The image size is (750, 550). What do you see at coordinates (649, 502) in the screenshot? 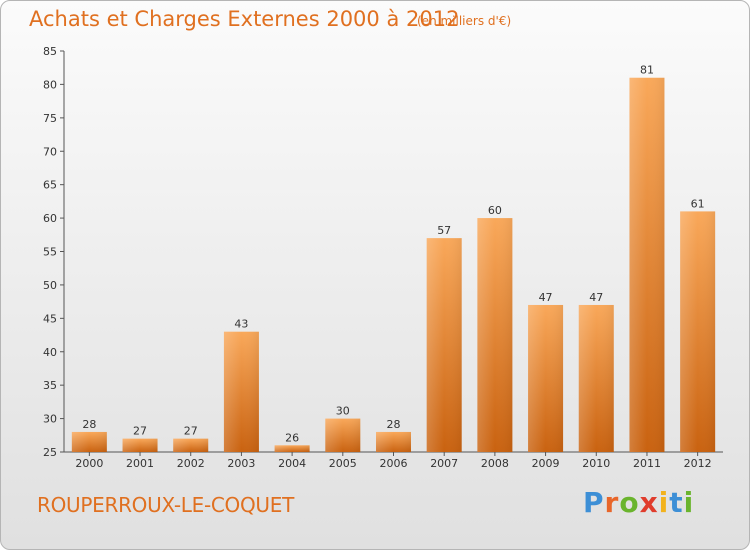
I see `logo-letter: x` at bounding box center [649, 502].